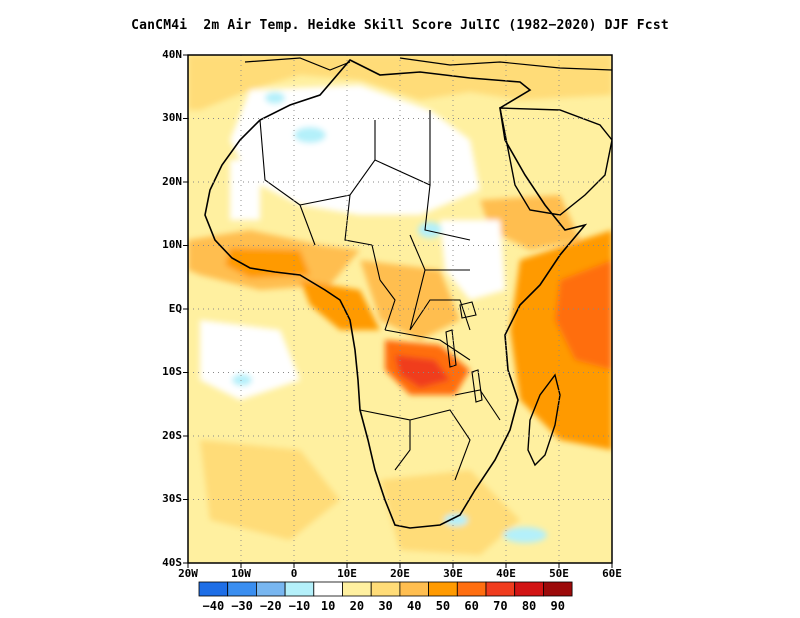  What do you see at coordinates (172, 435) in the screenshot?
I see `lat-label-20s: 20S` at bounding box center [172, 435].